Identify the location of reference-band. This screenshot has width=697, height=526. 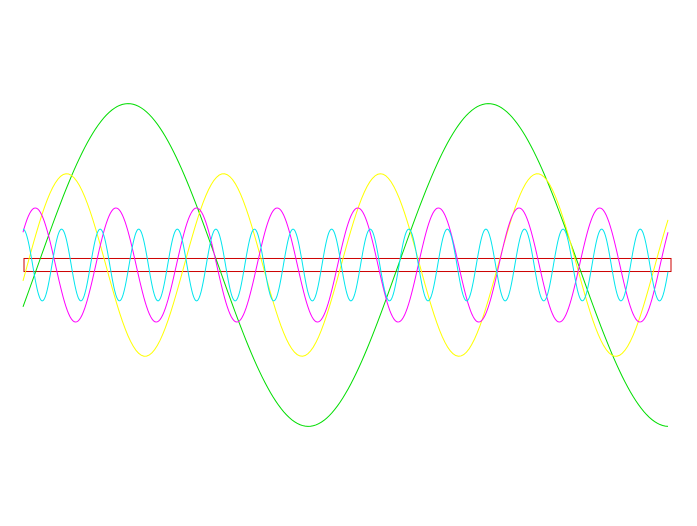
(347, 265).